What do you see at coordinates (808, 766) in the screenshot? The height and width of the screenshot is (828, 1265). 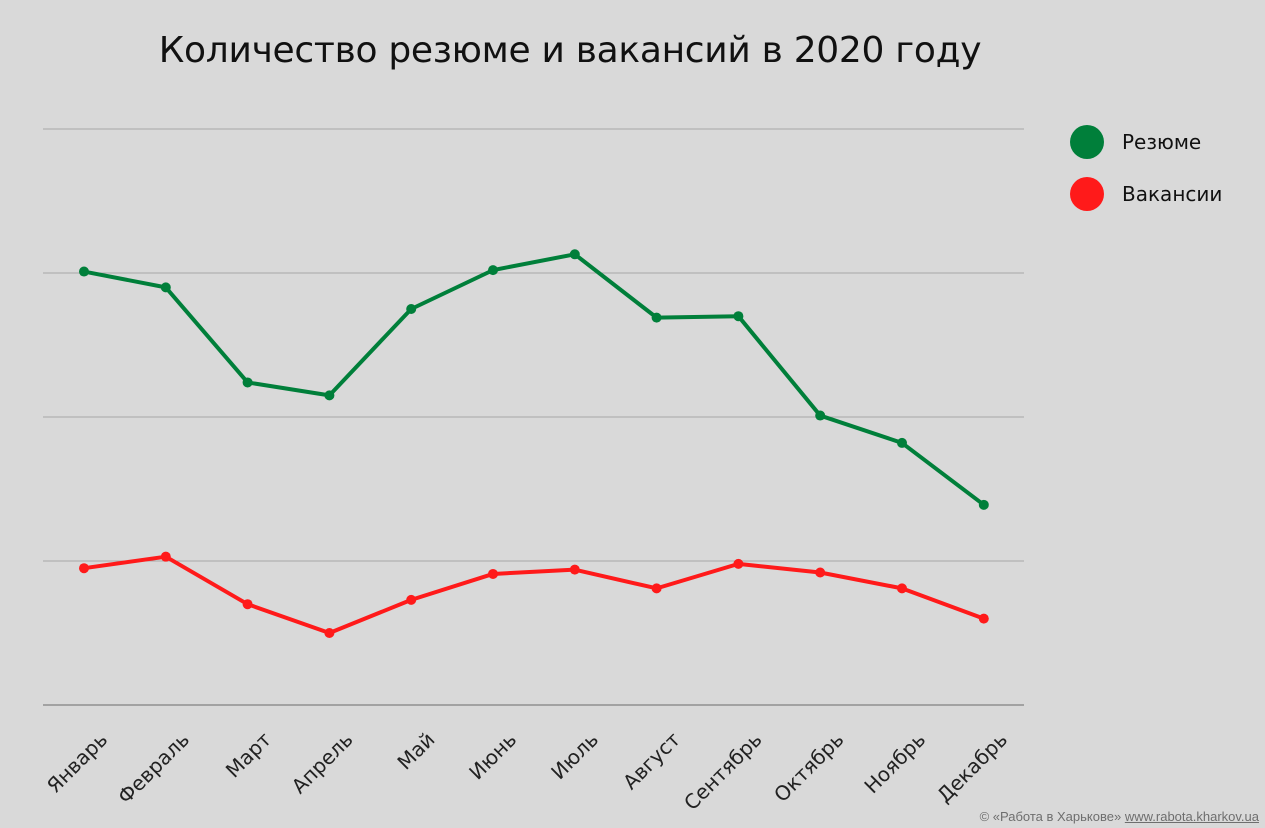 I see `x-tick-label: Октябрь` at bounding box center [808, 766].